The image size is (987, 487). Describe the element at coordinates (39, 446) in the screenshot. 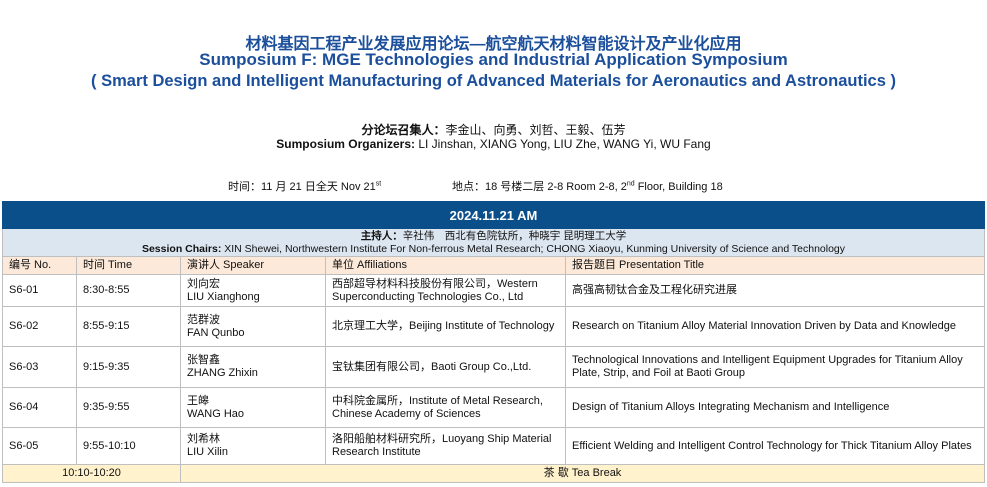

I see `talk-no: S6-05` at that location.